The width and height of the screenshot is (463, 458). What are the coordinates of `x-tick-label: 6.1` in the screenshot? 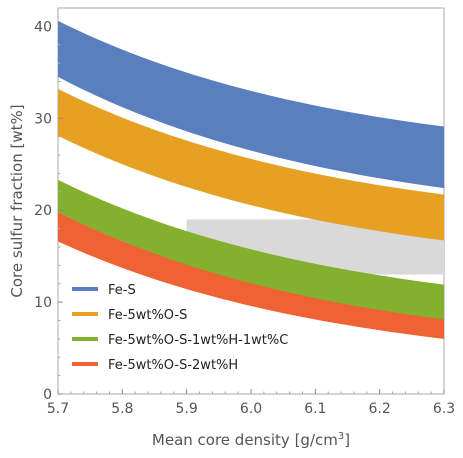 It's located at (315, 409).